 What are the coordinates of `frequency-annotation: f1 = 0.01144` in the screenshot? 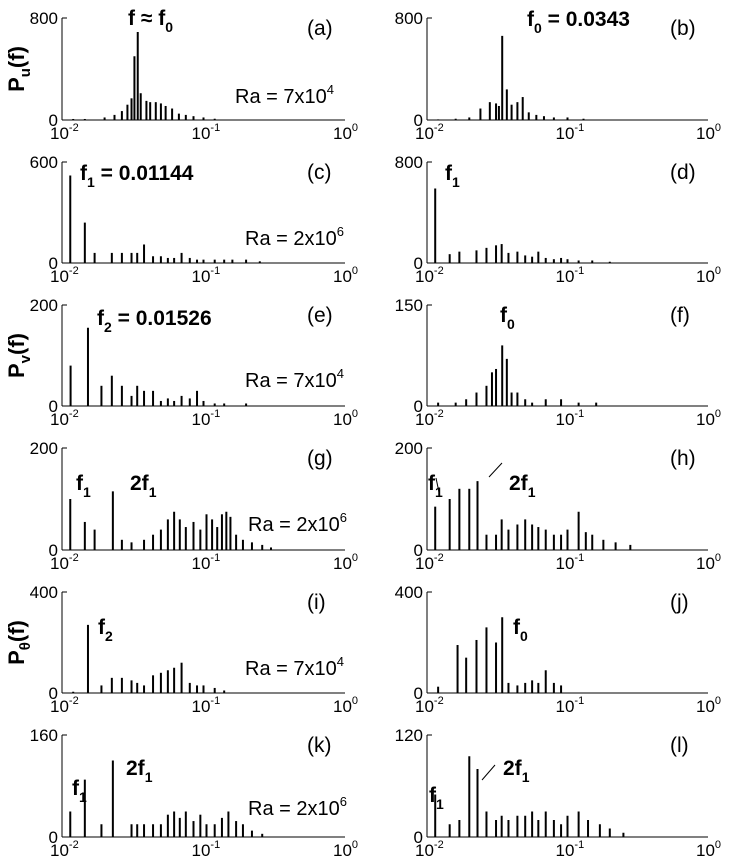 It's located at (137, 176).